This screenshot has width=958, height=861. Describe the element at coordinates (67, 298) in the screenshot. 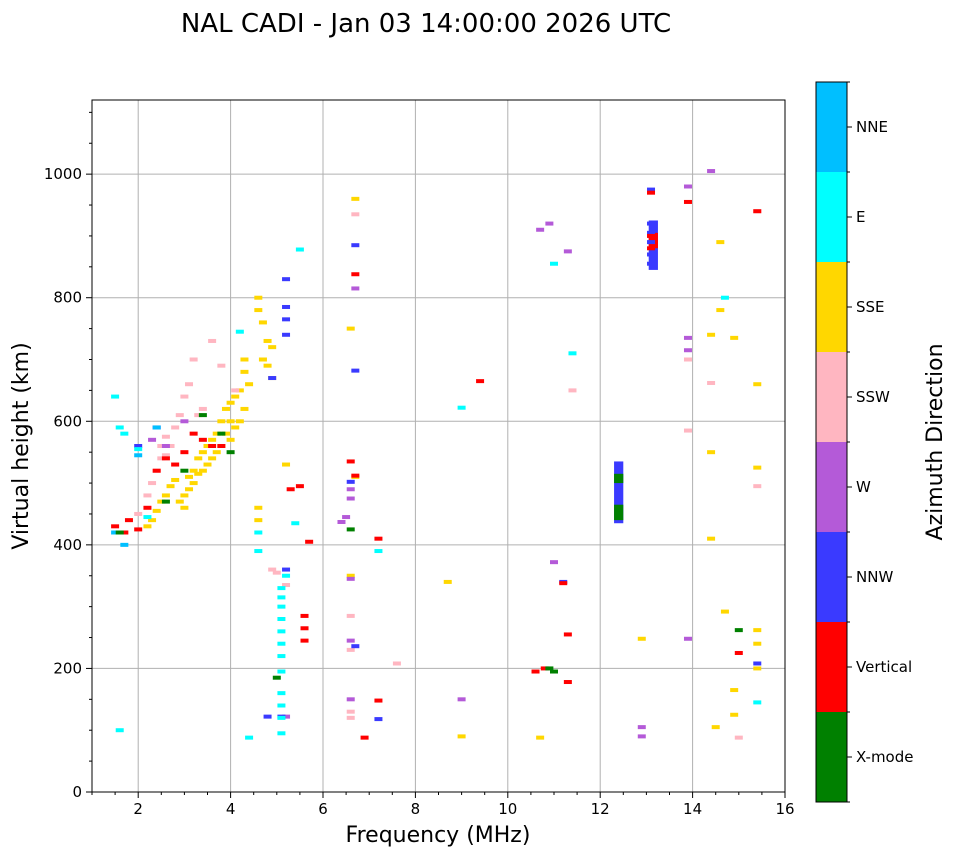

I see `y-tick-label: 800` at that location.